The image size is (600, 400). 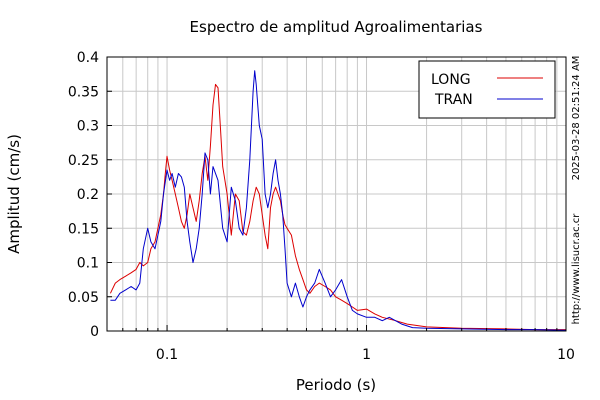 What do you see at coordinates (14, 194) in the screenshot?
I see `y-axis-label: Amplitud (cm/s)` at bounding box center [14, 194].